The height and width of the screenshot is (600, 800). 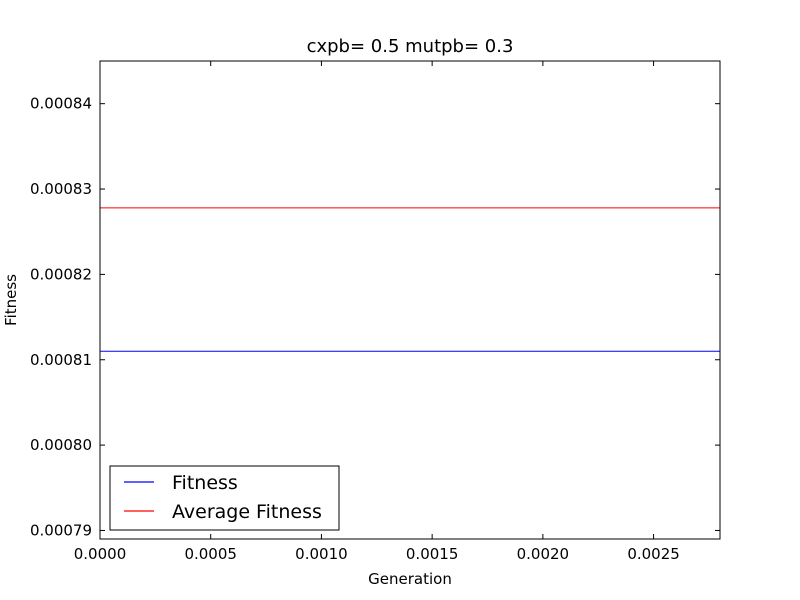 I want to click on y-tick-label: 0.00083, so click(x=61, y=189).